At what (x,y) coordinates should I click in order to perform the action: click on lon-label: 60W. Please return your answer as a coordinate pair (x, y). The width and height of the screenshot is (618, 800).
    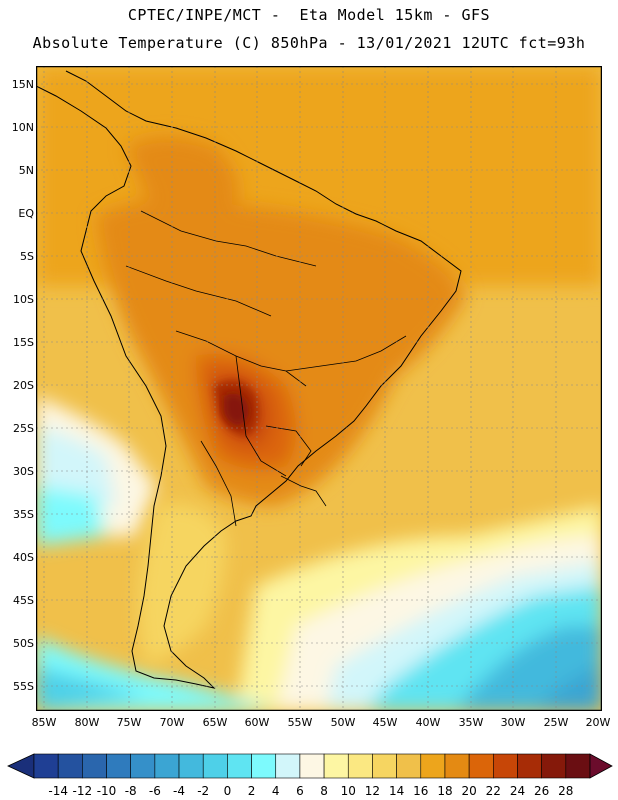
    Looking at the image, I should click on (257, 722).